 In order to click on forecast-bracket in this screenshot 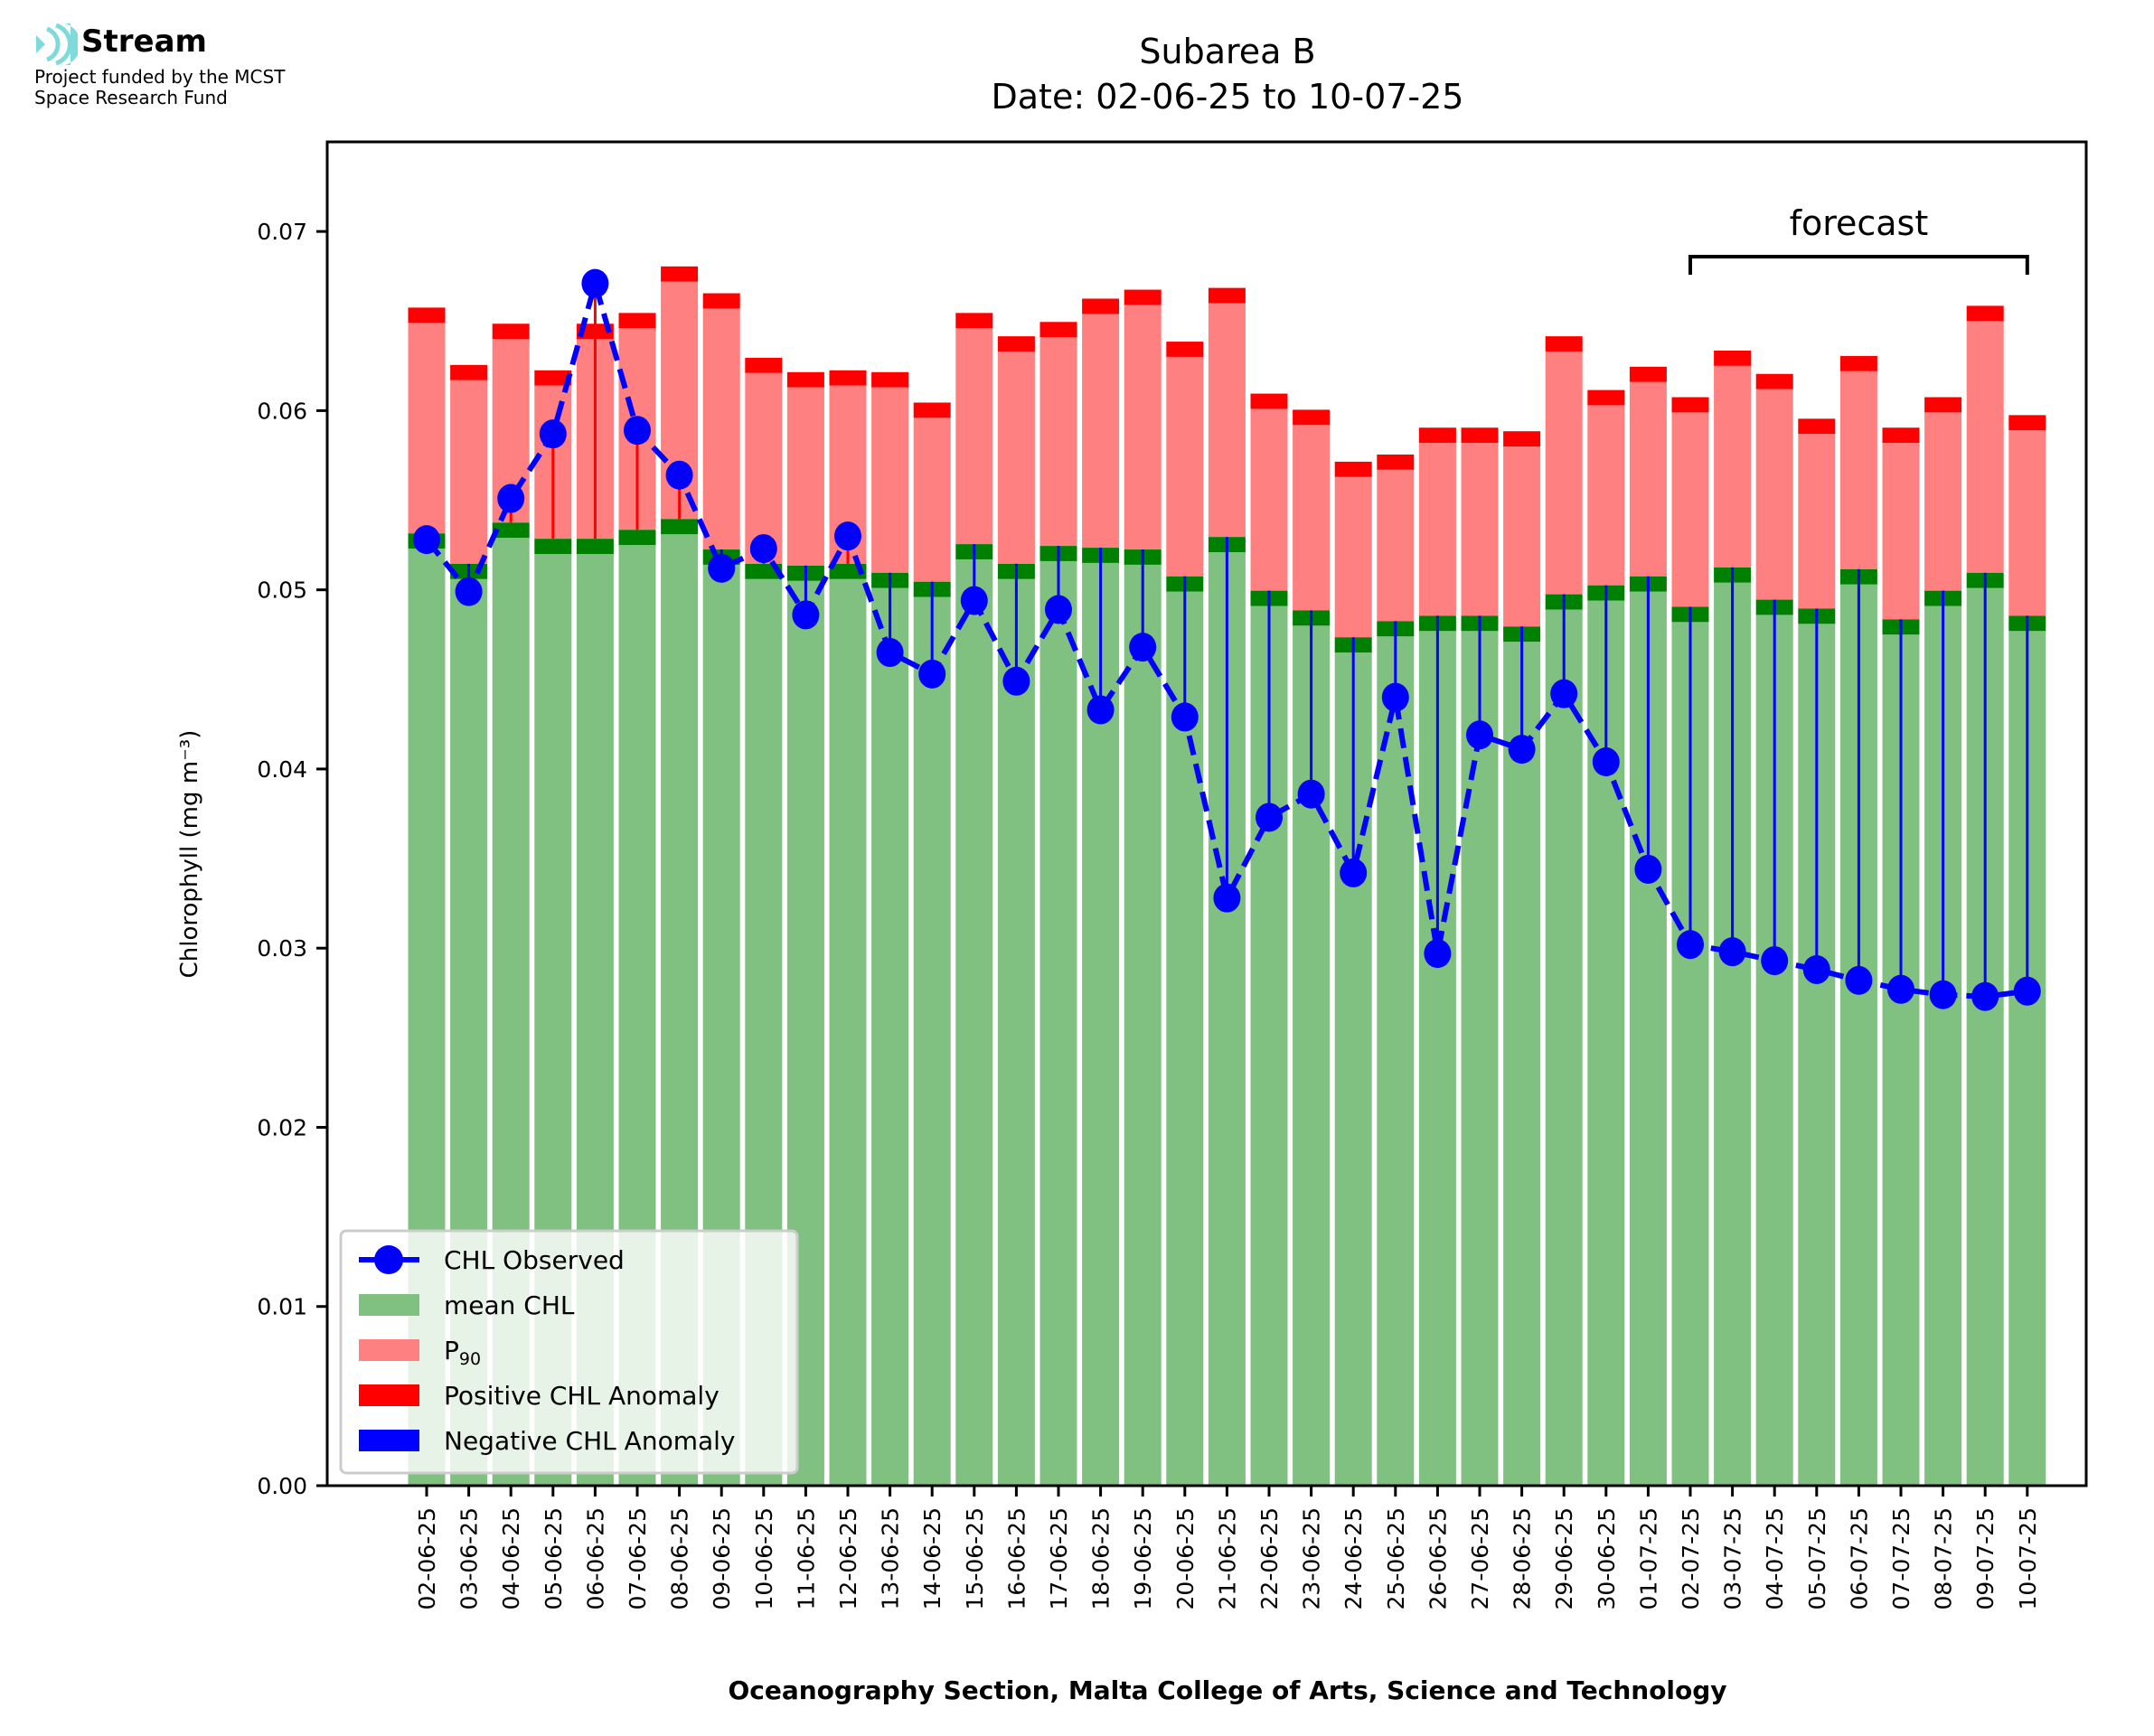, I will do `click(1858, 265)`.